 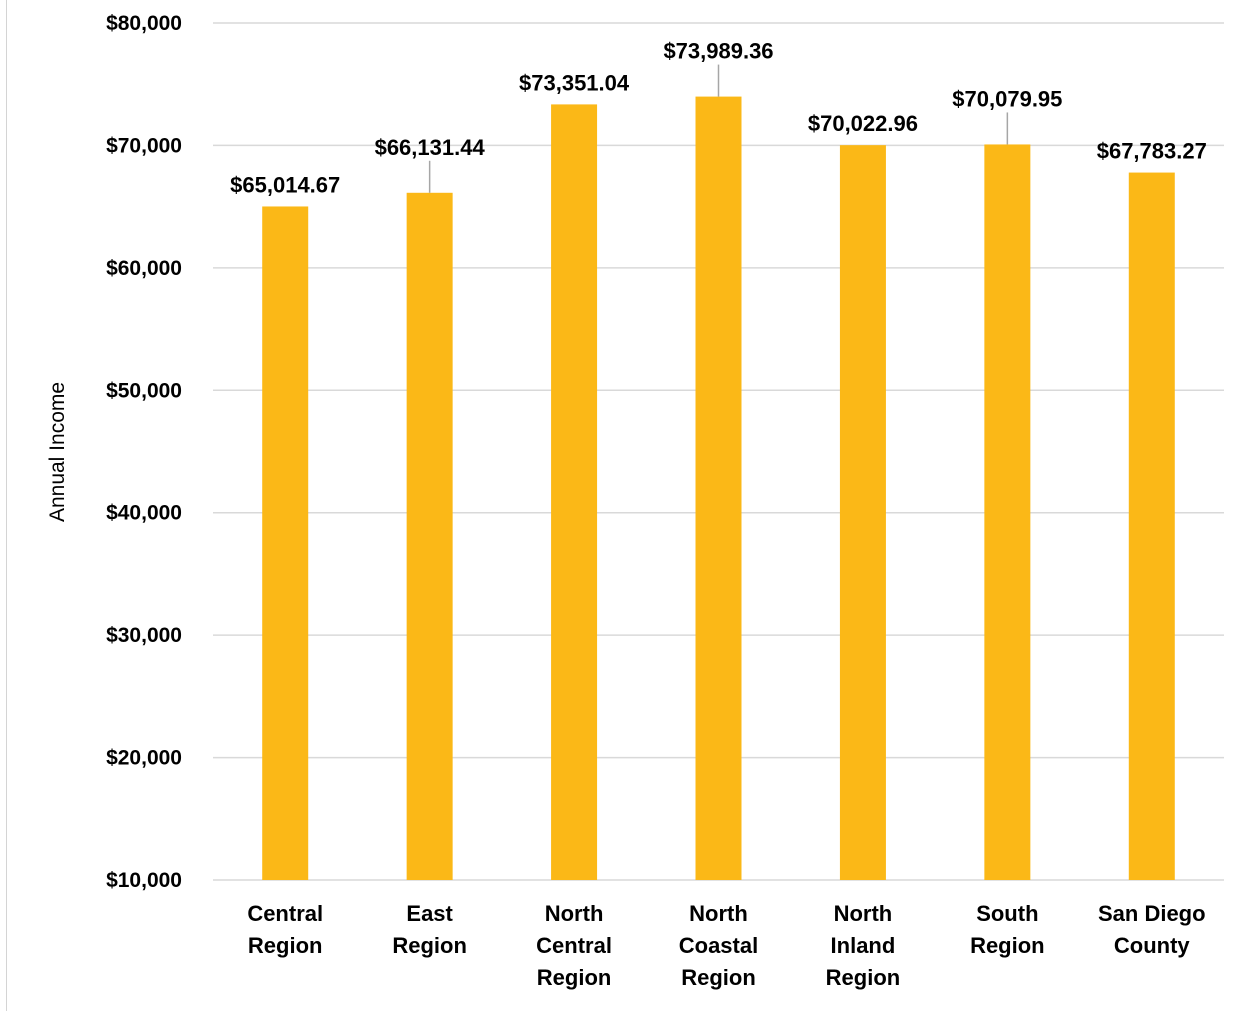 What do you see at coordinates (1007, 929) in the screenshot?
I see `x-category-label: South Region` at bounding box center [1007, 929].